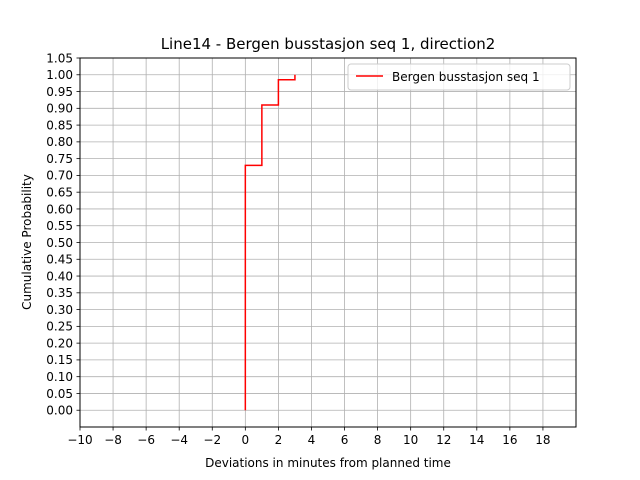 Image resolution: width=640 pixels, height=480 pixels. I want to click on series-layer, so click(270, 242).